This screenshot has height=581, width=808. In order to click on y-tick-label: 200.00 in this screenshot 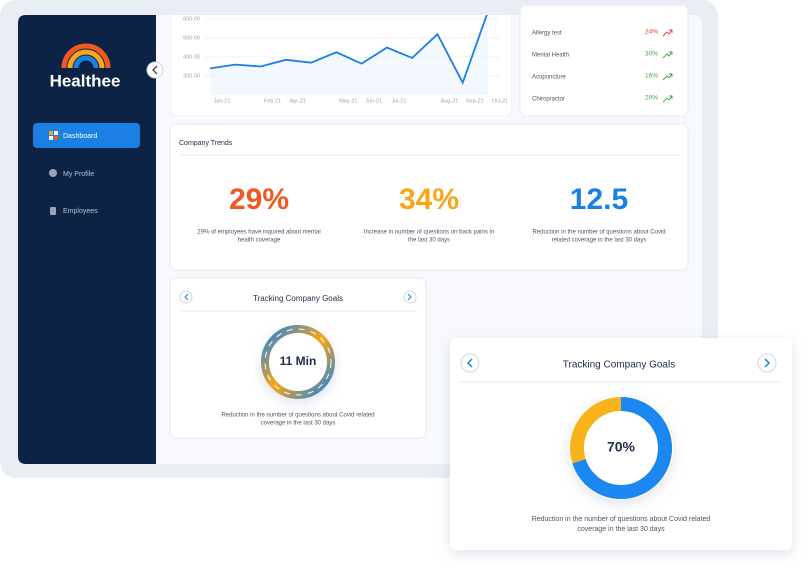, I will do `click(191, 76)`.